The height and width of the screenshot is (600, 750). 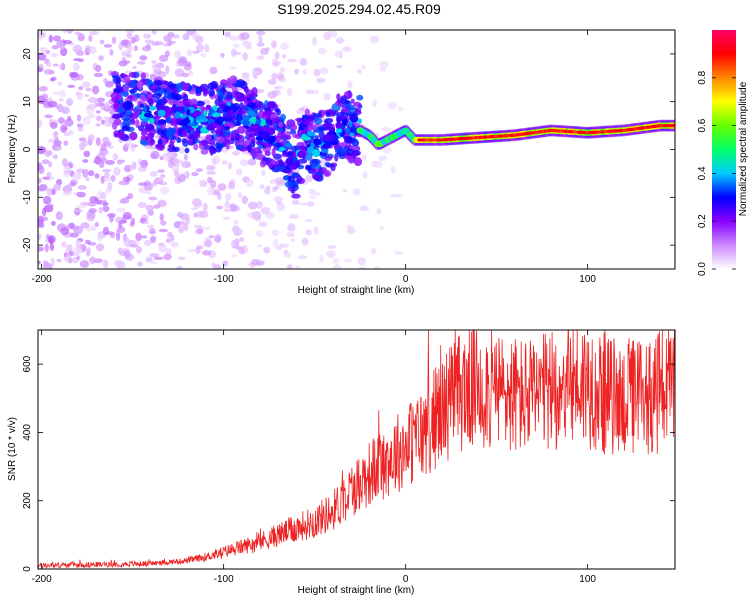 I want to click on colorbar-tick-label: 0.0, so click(x=702, y=269).